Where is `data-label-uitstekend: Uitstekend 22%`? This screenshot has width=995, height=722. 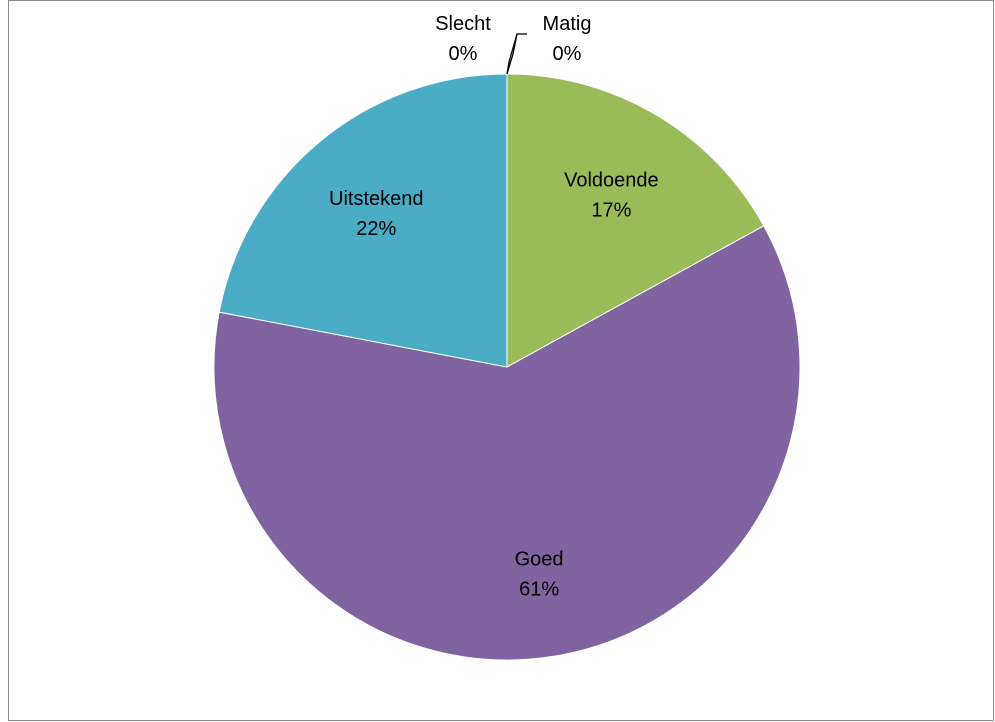
data-label-uitstekend: Uitstekend 22% is located at coordinates (376, 214).